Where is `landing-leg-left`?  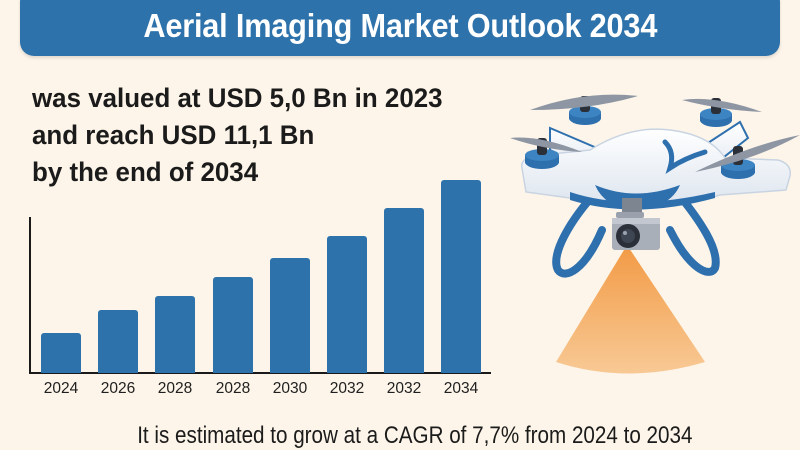
landing-leg-left is located at coordinates (579, 232).